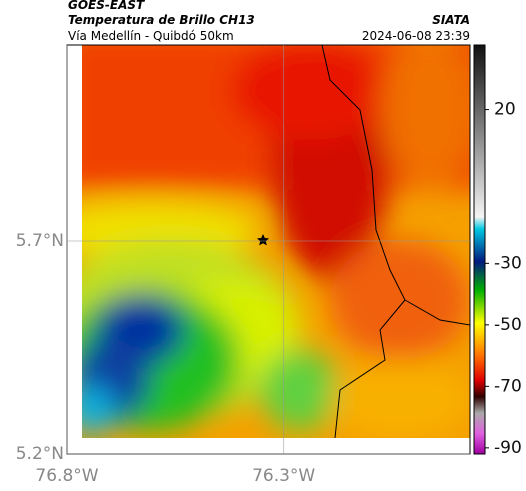 The image size is (526, 491). Describe the element at coordinates (451, 20) in the screenshot. I see `source: SIATA` at that location.